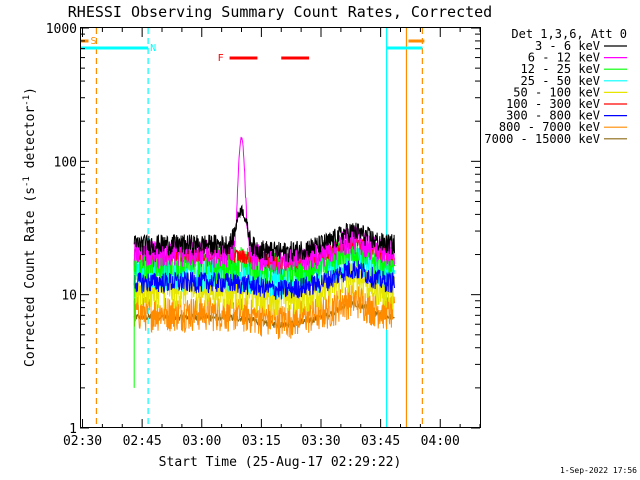  What do you see at coordinates (30, 227) in the screenshot?
I see `y-axis-label: Corrected Count Rate (s-1 detector-1)` at bounding box center [30, 227].